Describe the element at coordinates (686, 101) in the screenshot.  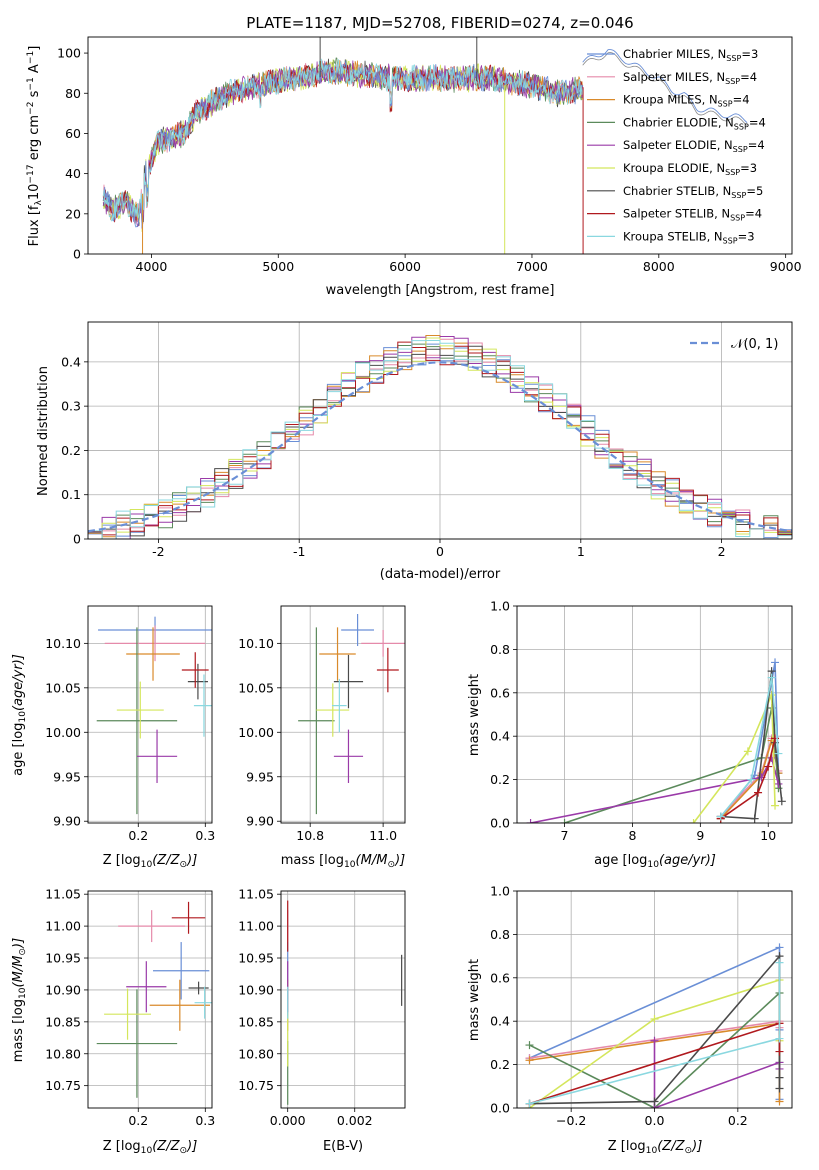
I see `legend-entry: Kroupa MILES, NSSP=4` at that location.